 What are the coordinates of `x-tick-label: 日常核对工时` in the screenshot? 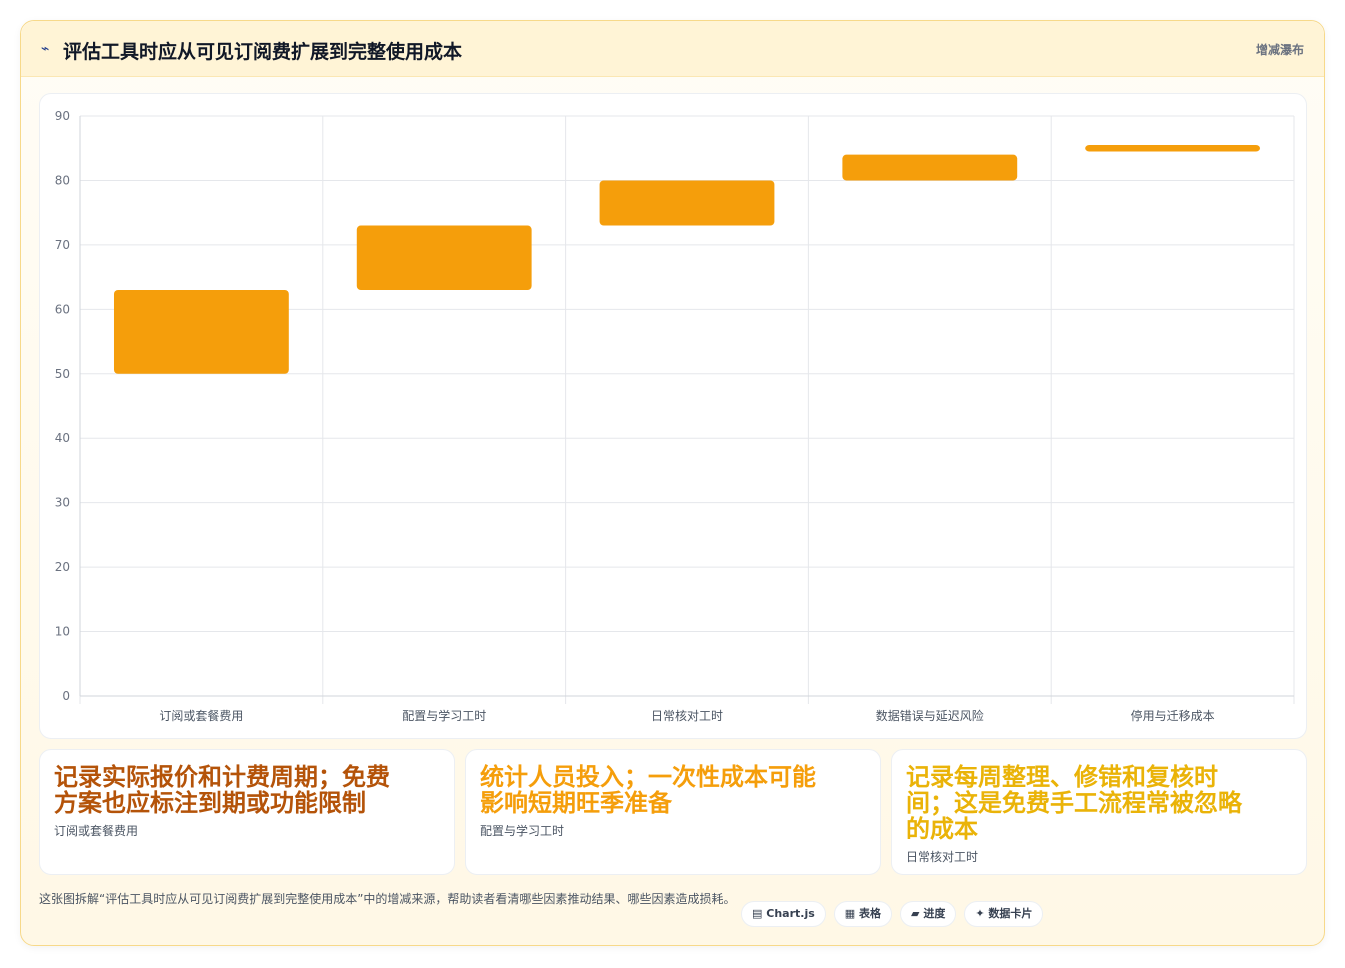 It's located at (687, 716).